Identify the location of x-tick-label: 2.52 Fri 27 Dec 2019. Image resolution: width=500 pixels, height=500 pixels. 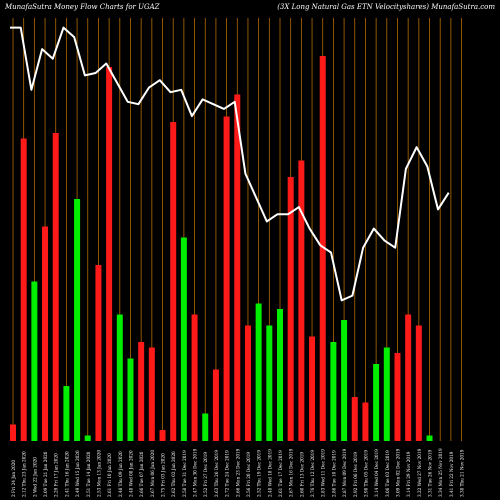
(205, 474).